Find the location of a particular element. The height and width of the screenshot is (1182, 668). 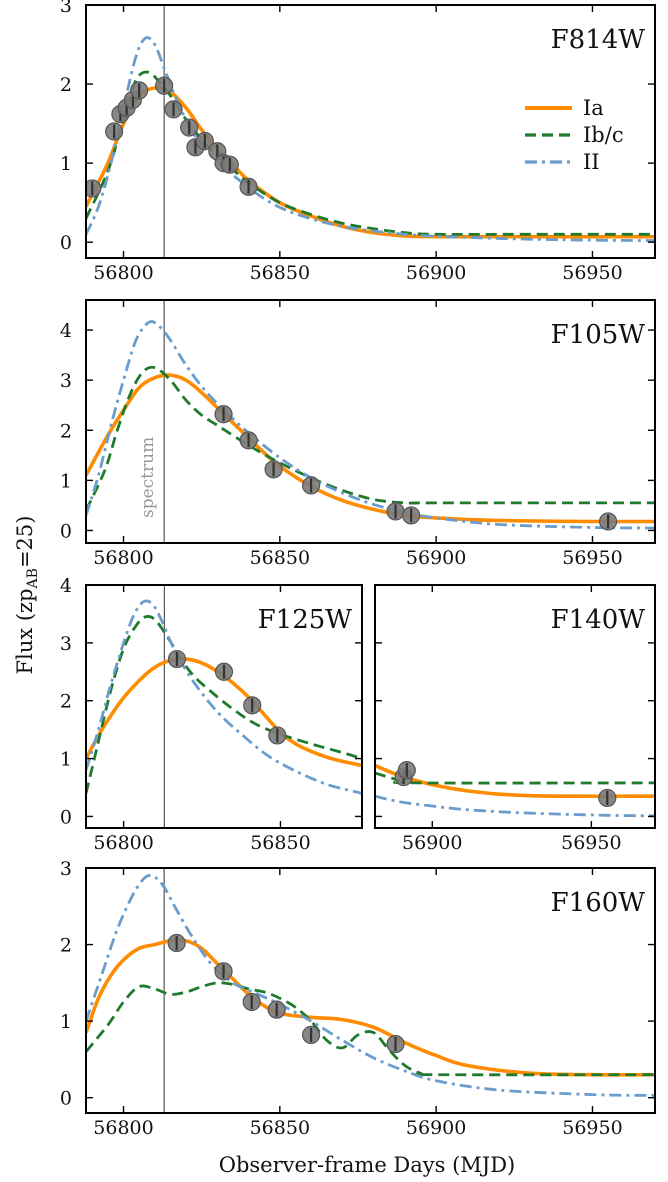

curve-ibc-f105w is located at coordinates (370, 438).